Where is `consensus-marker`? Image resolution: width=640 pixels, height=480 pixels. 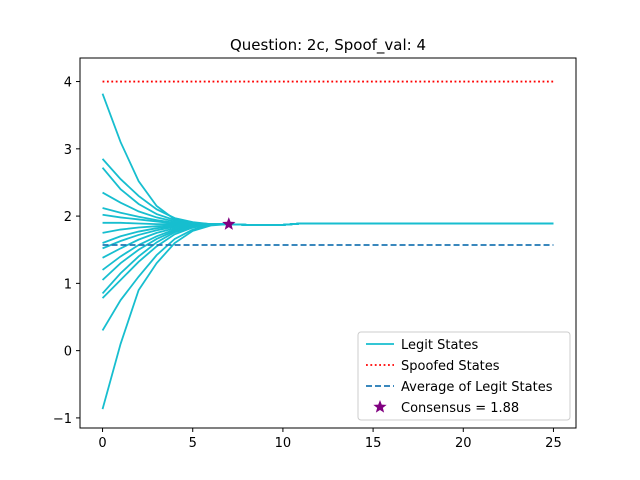 consensus-marker is located at coordinates (229, 223).